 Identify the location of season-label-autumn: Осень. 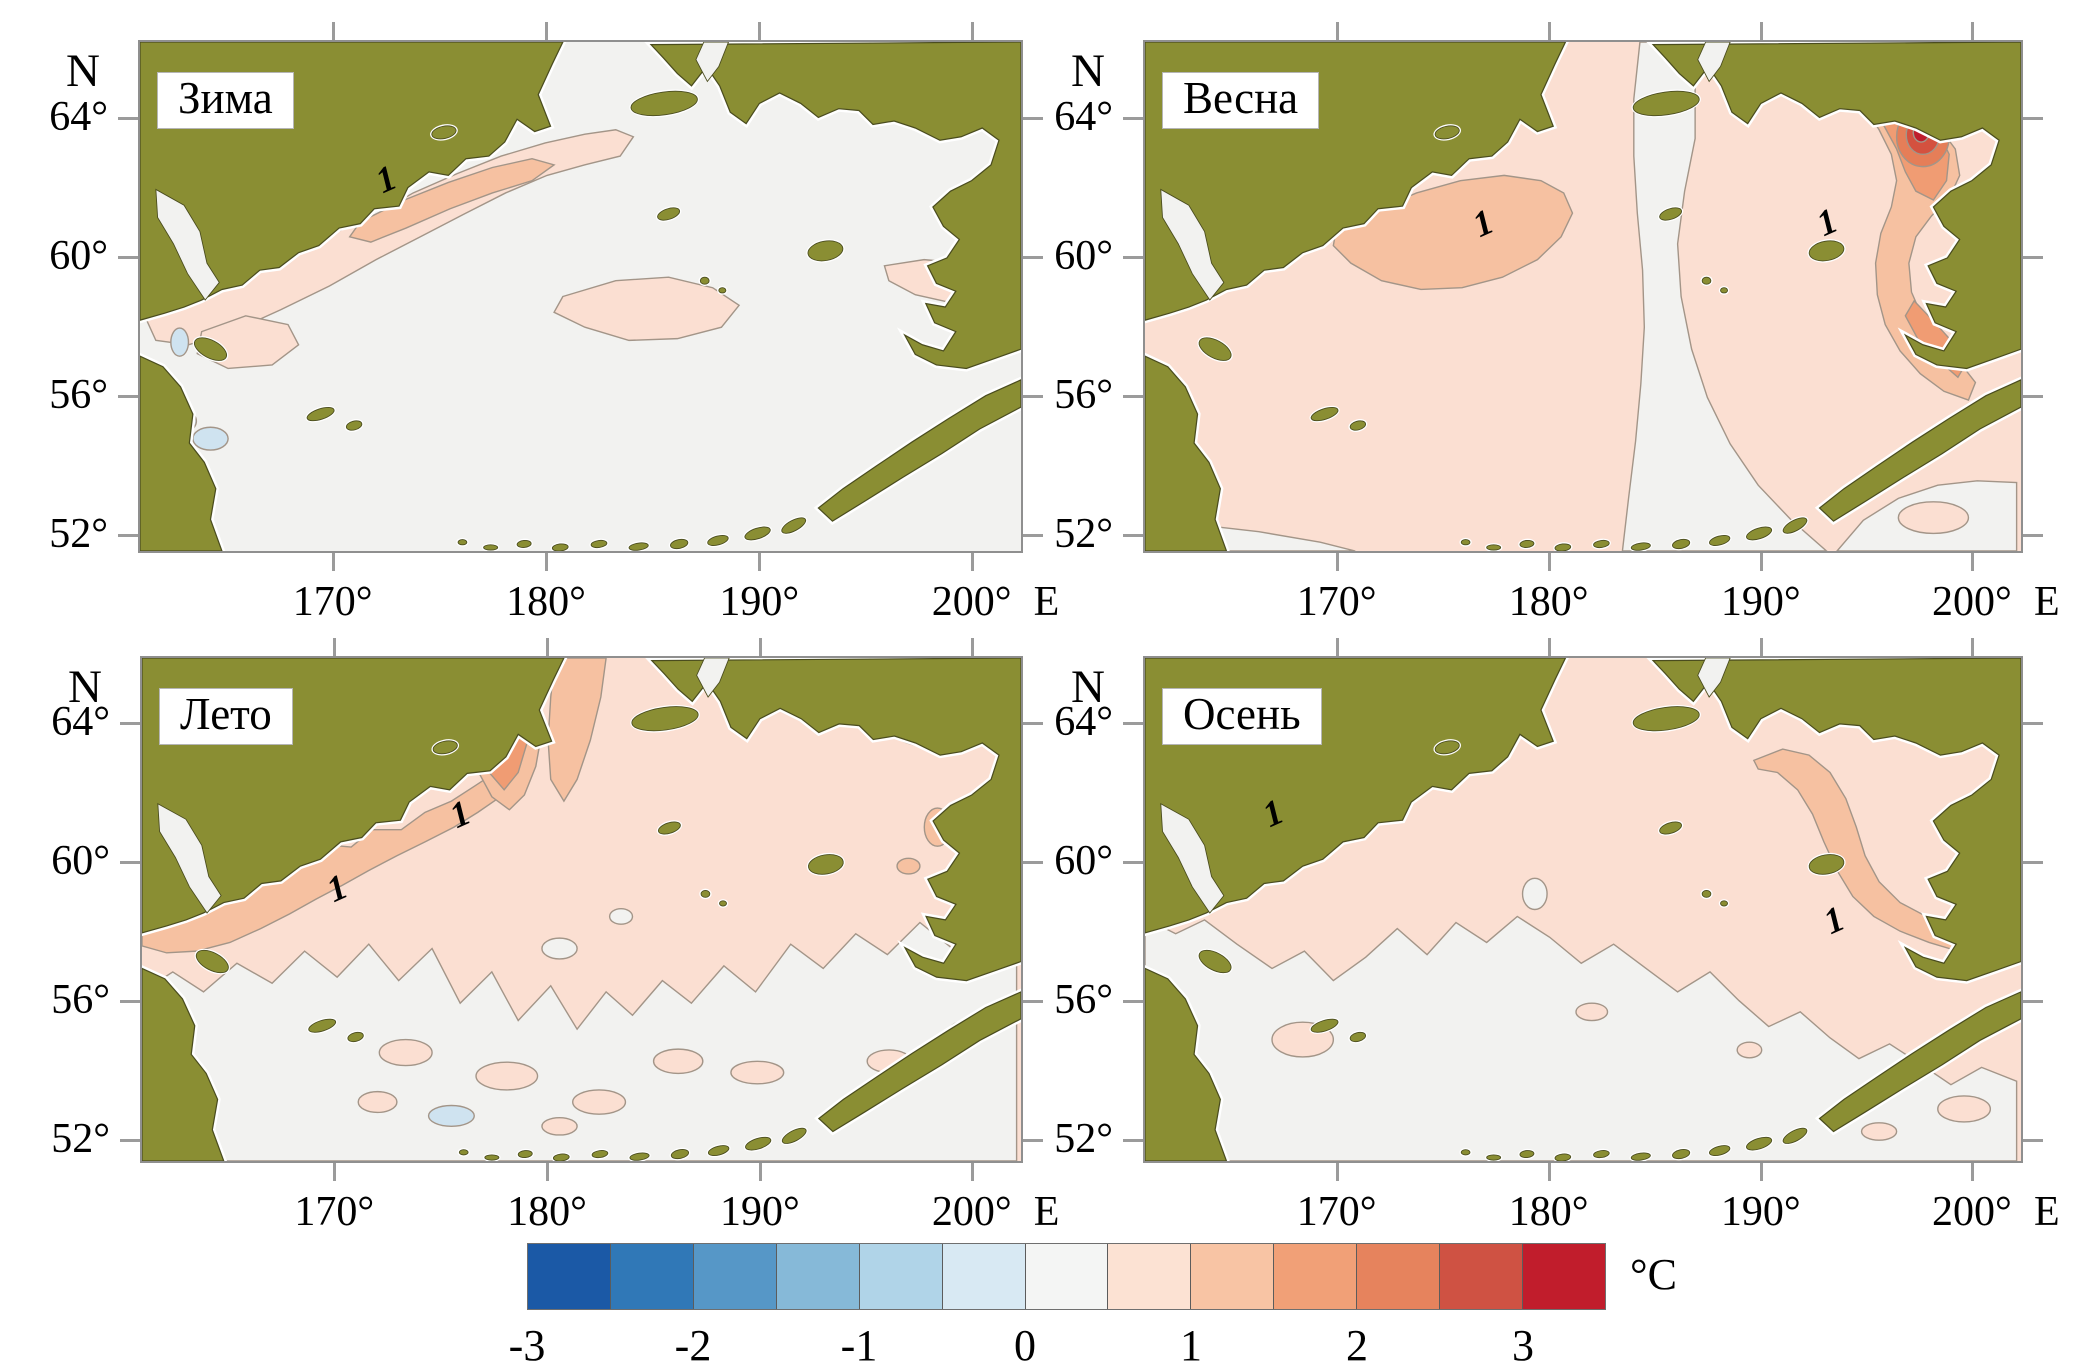
(1242, 716).